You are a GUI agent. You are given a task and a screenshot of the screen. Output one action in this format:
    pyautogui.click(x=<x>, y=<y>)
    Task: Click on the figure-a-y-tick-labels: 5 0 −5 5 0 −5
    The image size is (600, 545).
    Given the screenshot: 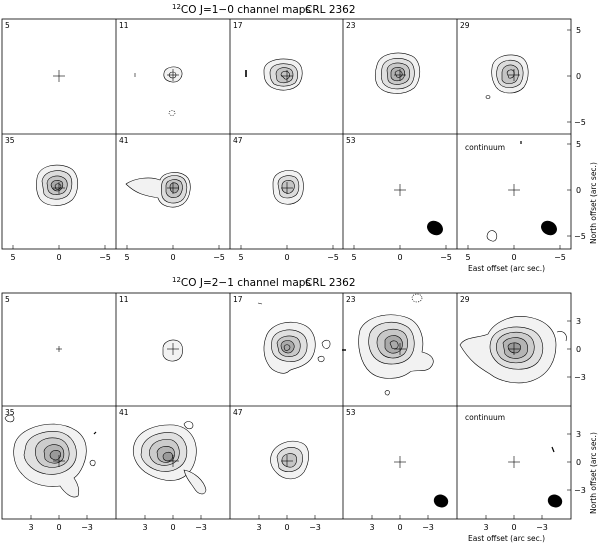 What is the action you would take?
    pyautogui.click(x=580, y=133)
    